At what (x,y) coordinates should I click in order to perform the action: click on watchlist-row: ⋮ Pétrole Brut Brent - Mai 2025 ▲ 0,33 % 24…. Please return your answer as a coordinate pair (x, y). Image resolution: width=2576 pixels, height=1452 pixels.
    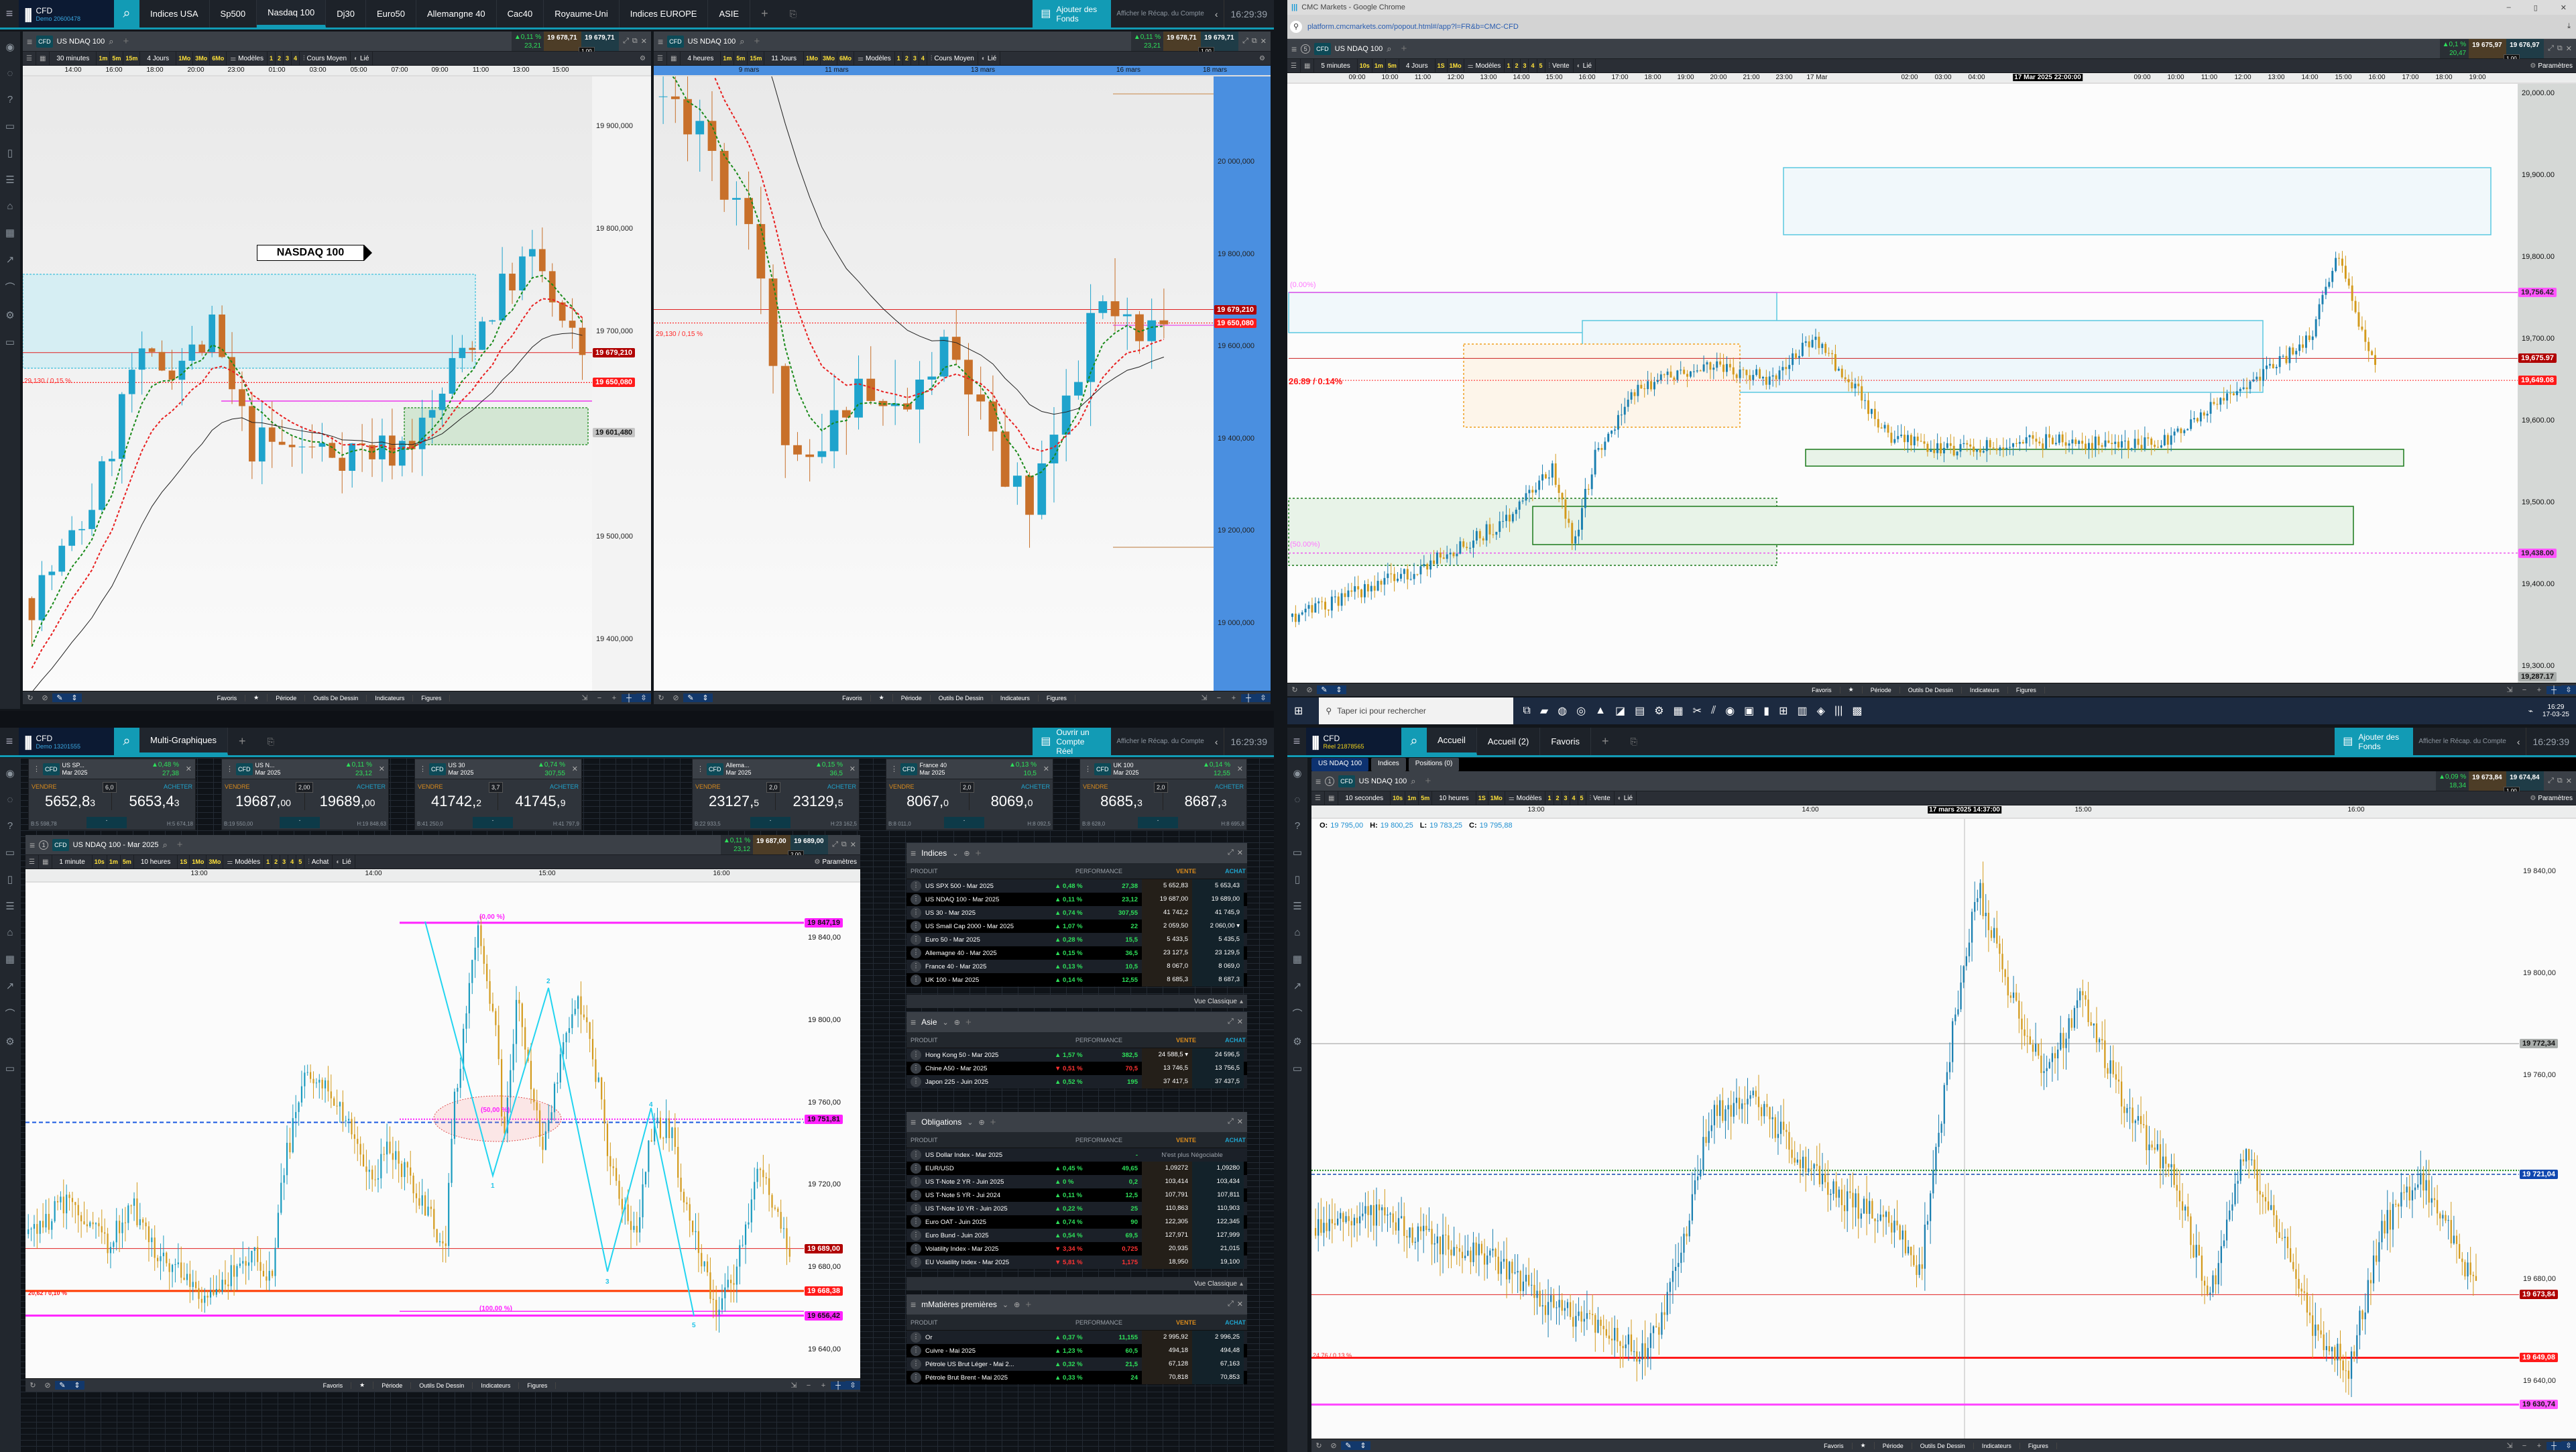
    Looking at the image, I should click on (1076, 1378).